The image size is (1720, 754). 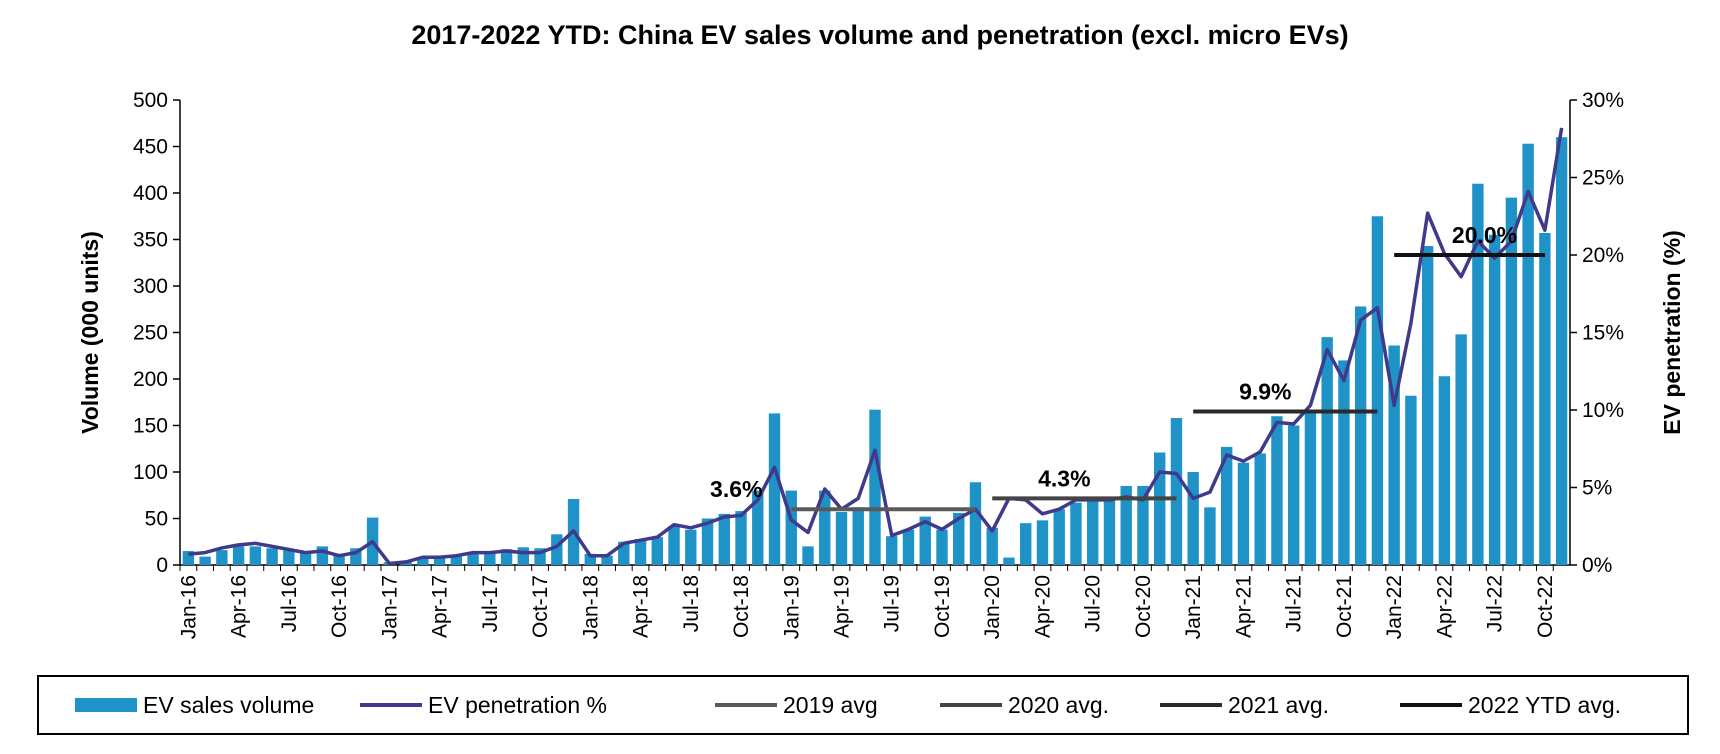 I want to click on y-tick-label: 500, so click(x=150, y=100).